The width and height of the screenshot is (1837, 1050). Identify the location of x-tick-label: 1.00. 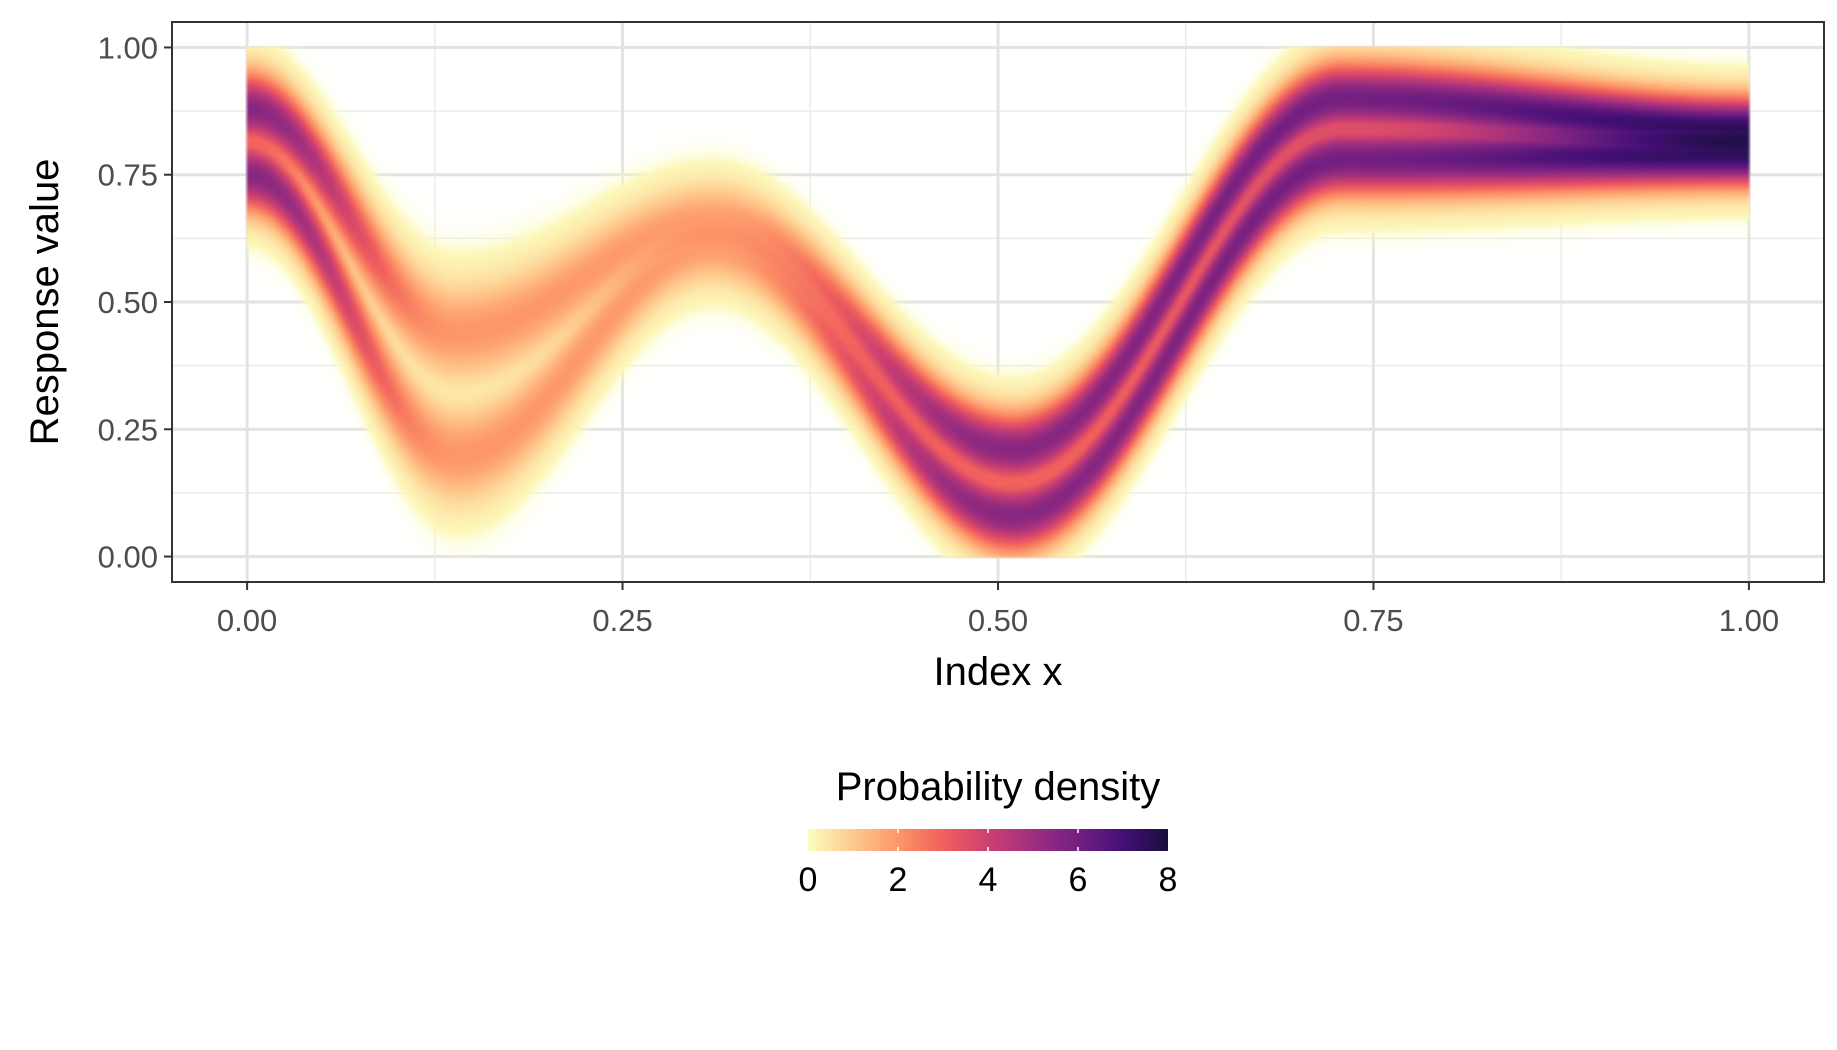
(1749, 620).